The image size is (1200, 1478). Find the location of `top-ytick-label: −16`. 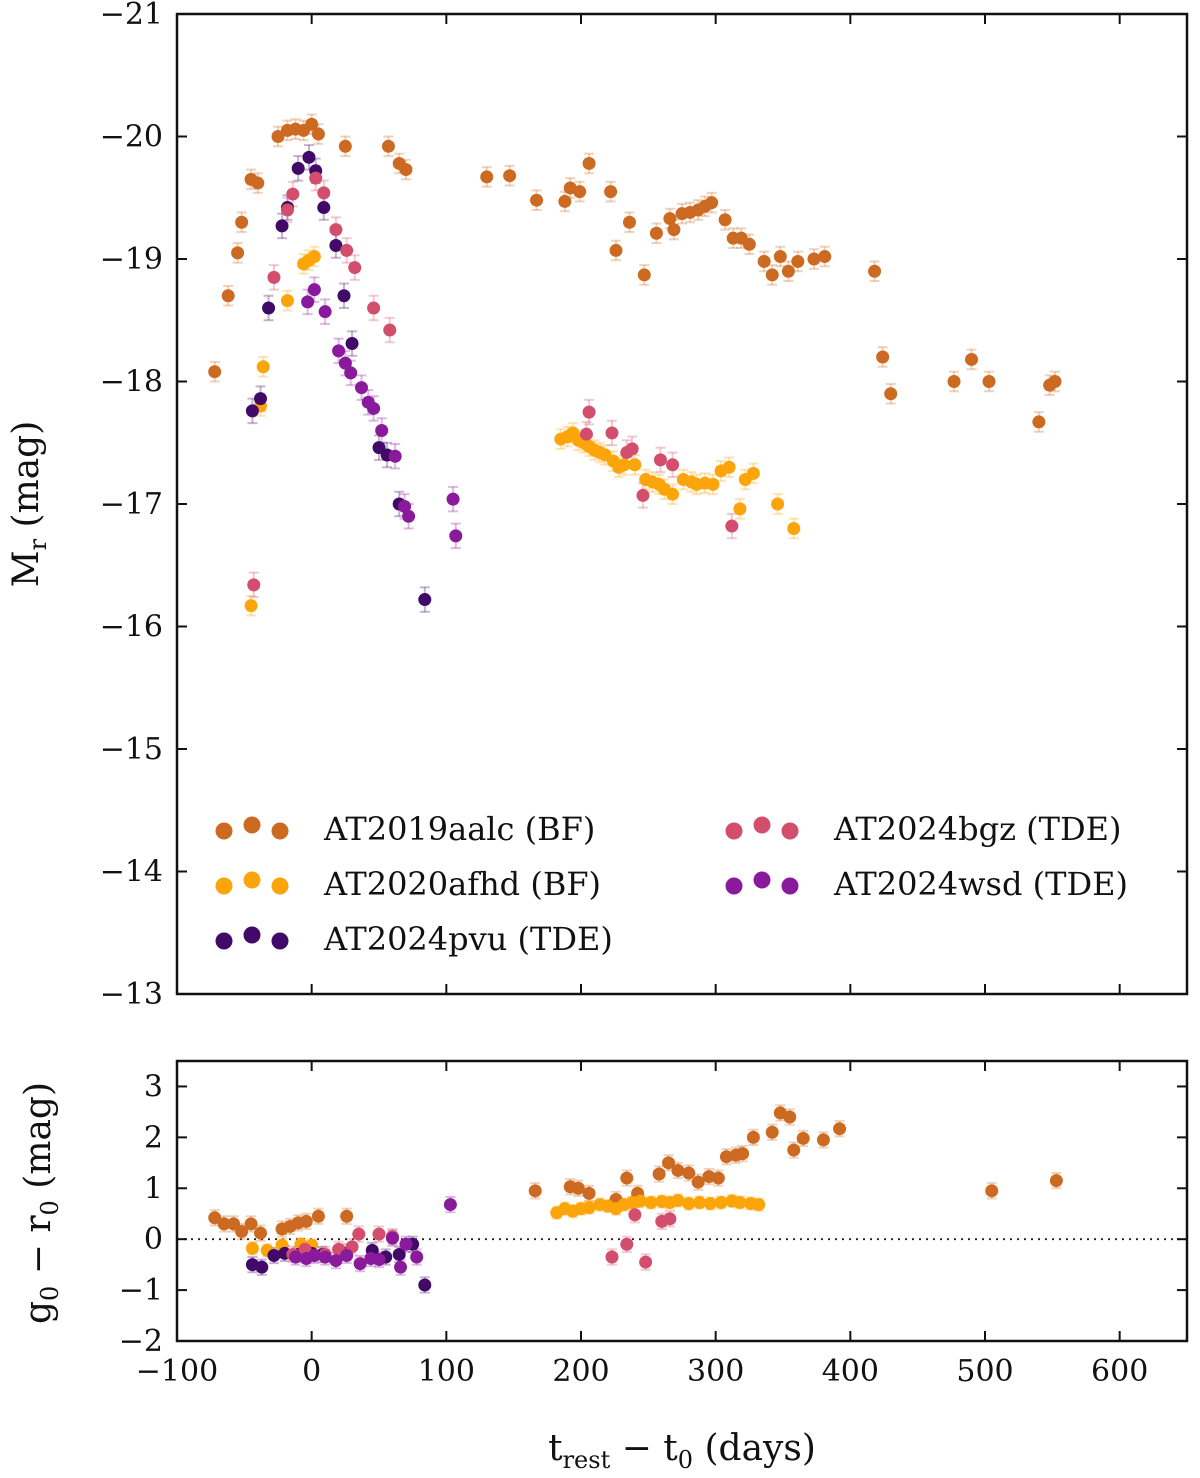

top-ytick-label: −16 is located at coordinates (131, 627).